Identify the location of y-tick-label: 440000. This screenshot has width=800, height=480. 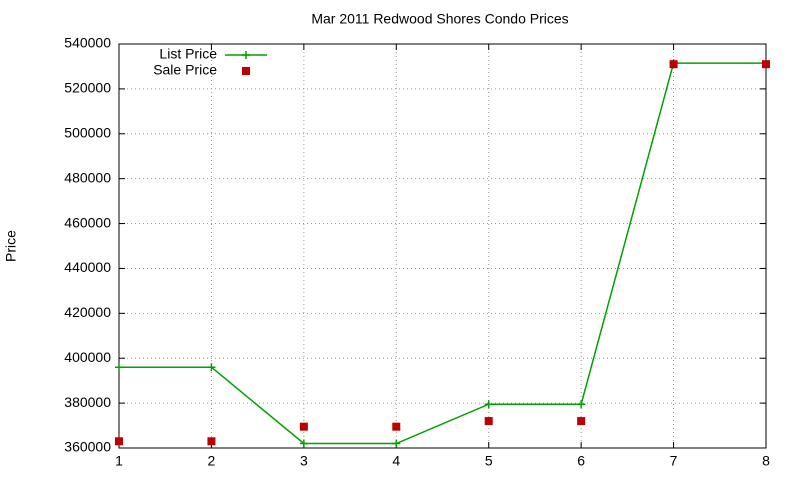
(87, 267).